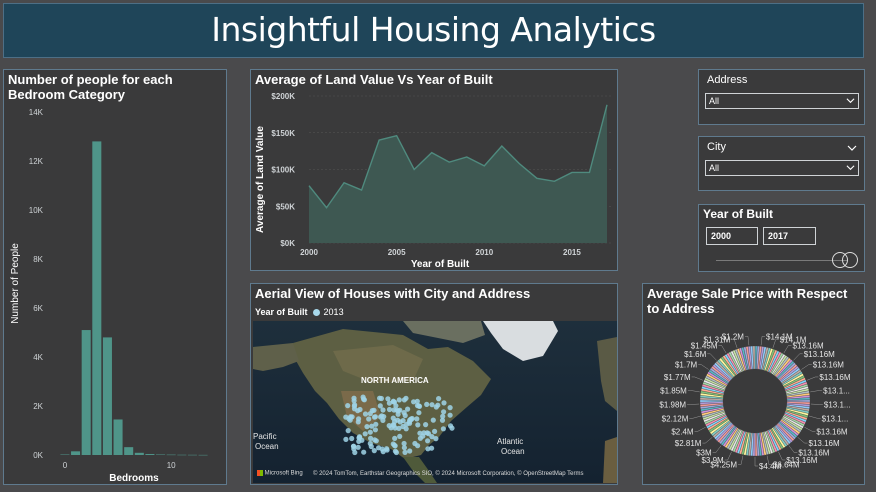  Describe the element at coordinates (782, 101) in the screenshot. I see `address-dropdown: All` at that location.